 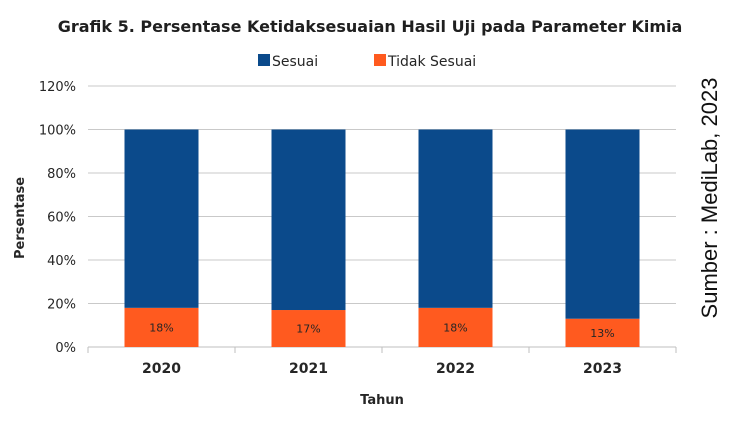 What do you see at coordinates (61, 305) in the screenshot?
I see `y-tick-label: 20%` at bounding box center [61, 305].